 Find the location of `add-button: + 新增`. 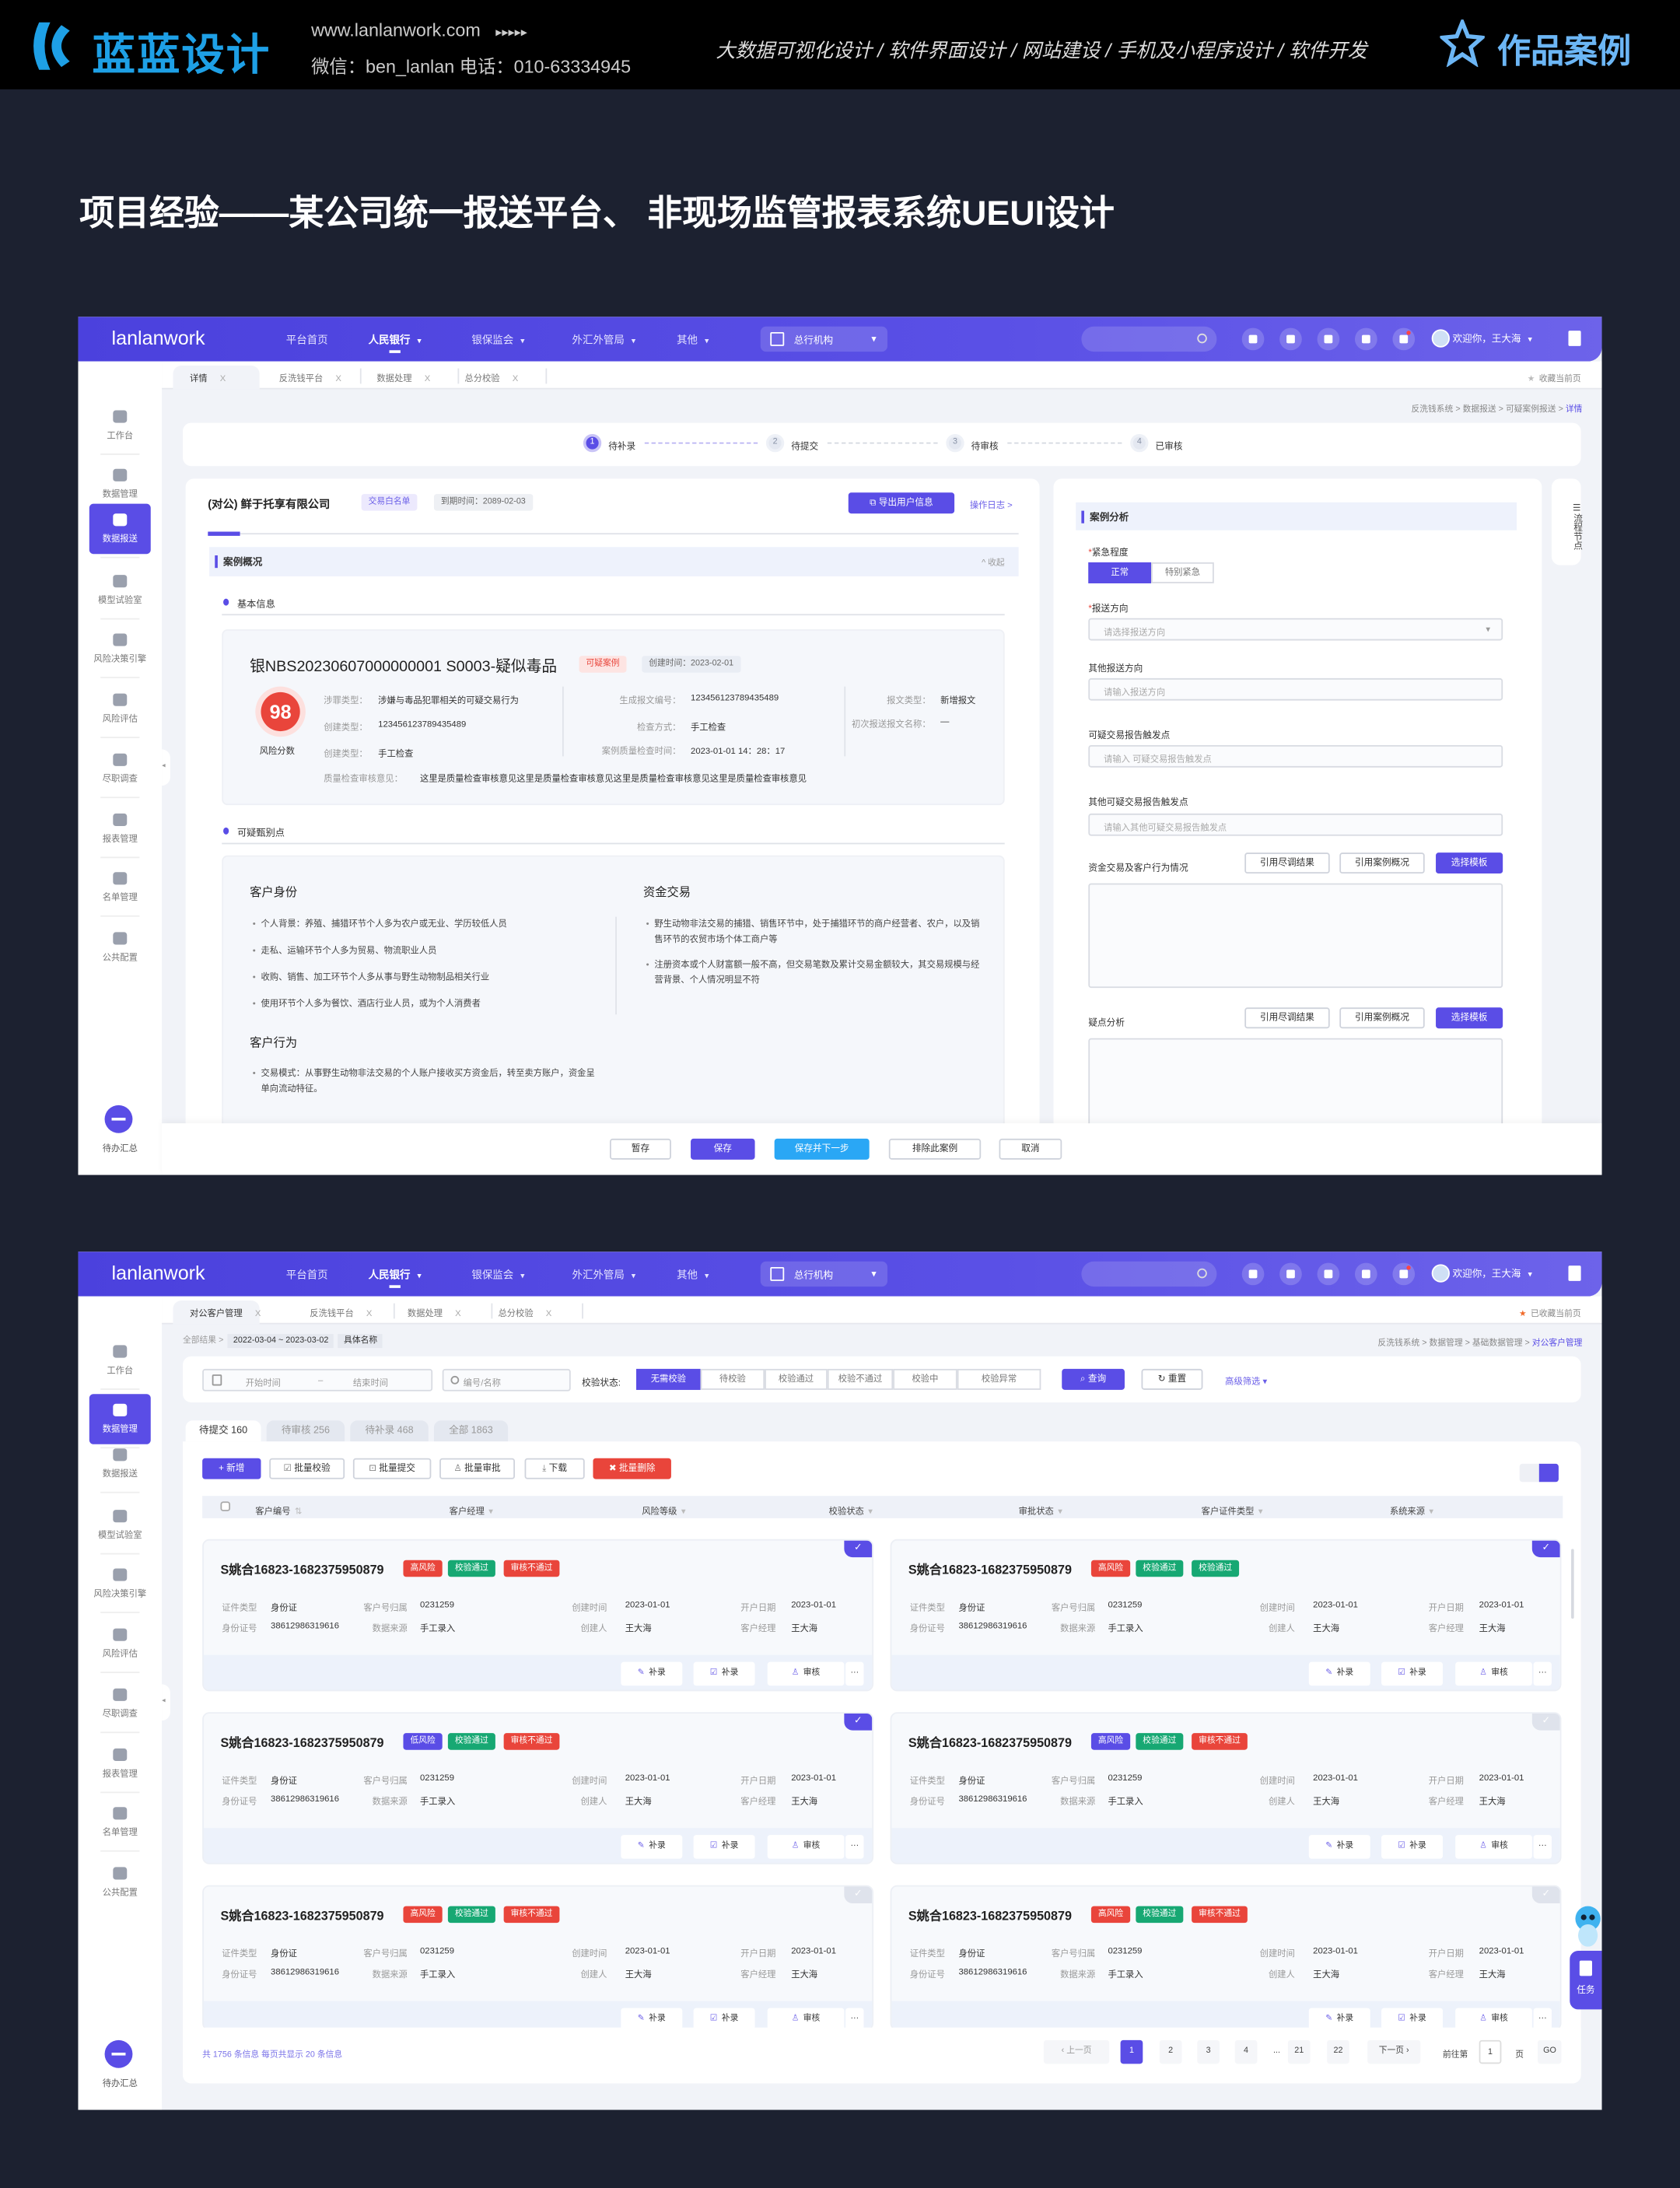

add-button: + 新增 is located at coordinates (232, 1469).